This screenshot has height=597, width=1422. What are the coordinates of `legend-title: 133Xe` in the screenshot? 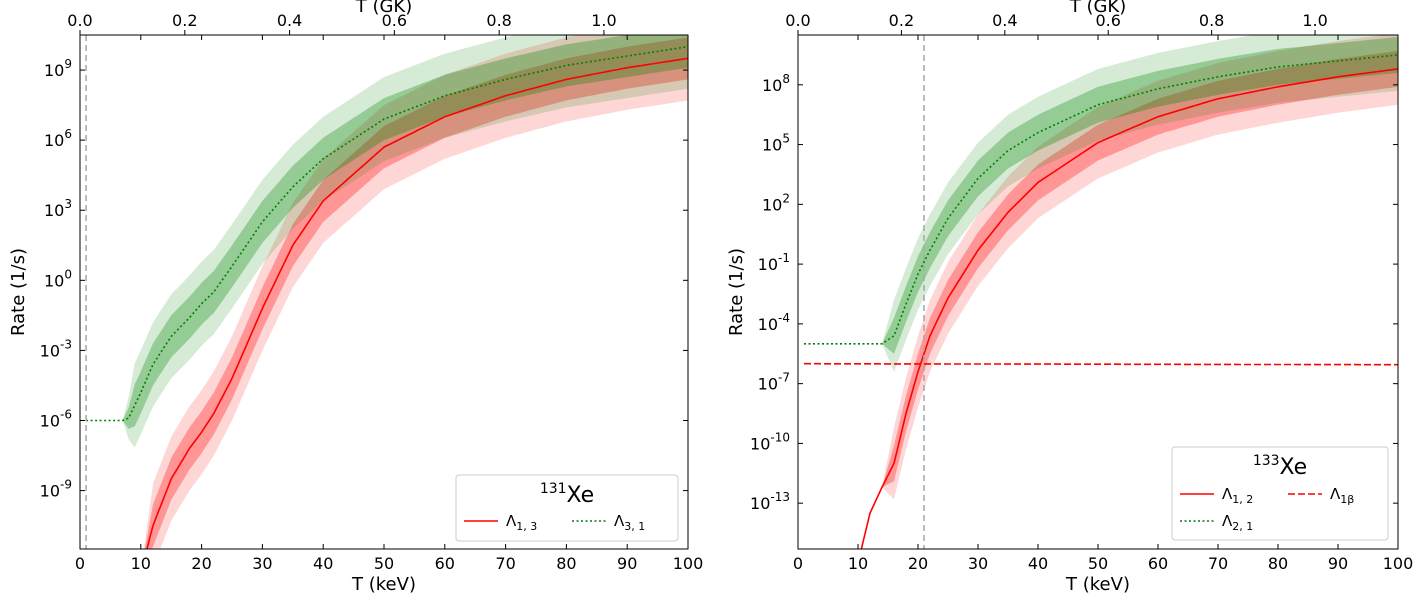 It's located at (1280, 466).